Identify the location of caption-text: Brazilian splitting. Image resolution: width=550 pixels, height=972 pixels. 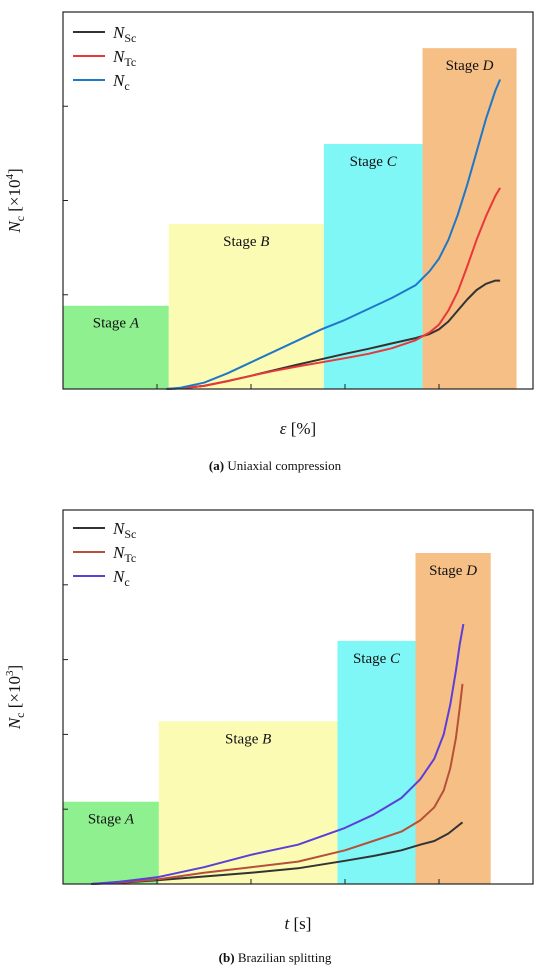
(283, 957).